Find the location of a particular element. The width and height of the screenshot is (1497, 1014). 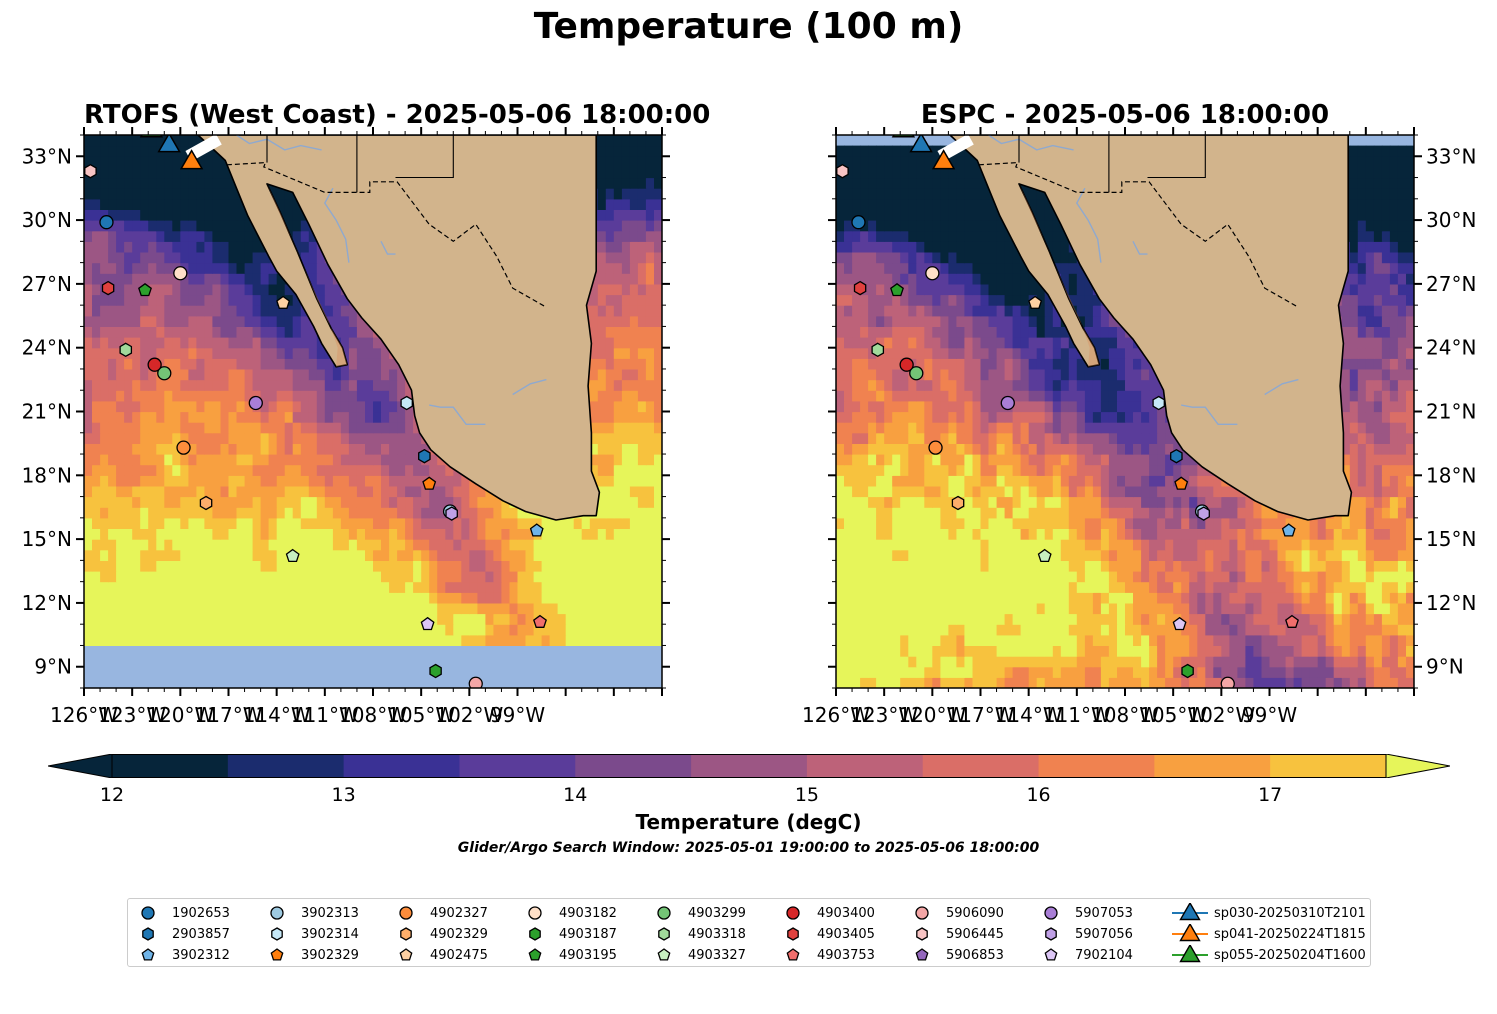

legend-label: 4902327 is located at coordinates (459, 913).